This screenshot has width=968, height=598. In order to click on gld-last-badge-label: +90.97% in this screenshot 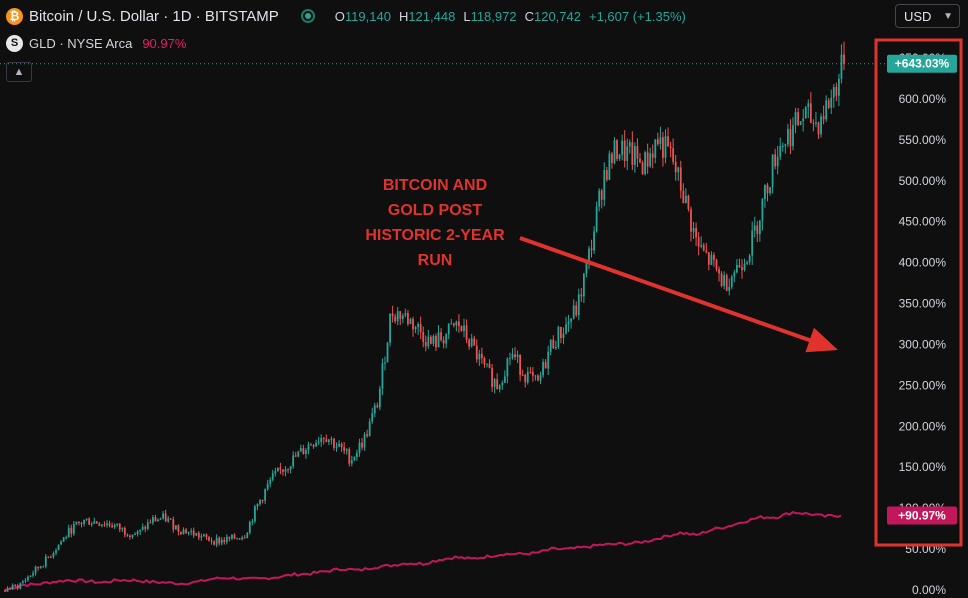, I will do `click(922, 516)`.